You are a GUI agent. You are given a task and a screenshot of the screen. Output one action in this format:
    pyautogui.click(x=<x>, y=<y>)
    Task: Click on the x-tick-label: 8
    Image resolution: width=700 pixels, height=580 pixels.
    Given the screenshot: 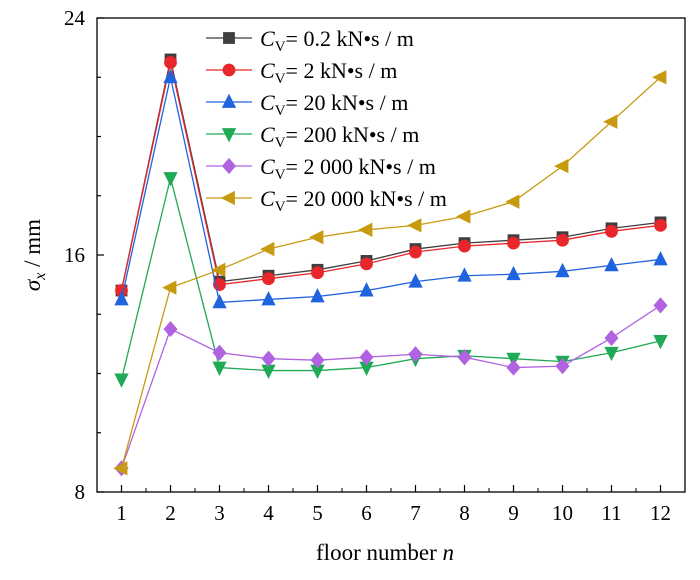 What is the action you would take?
    pyautogui.click(x=464, y=513)
    